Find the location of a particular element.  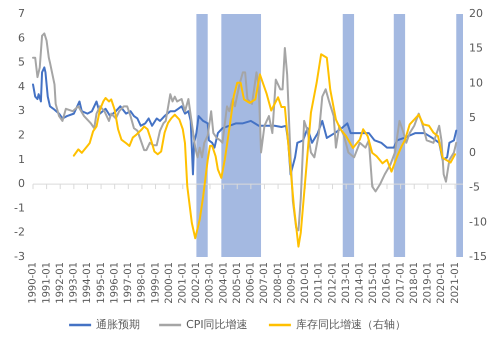

x-tick-label: 2008-01 is located at coordinates (278, 283).